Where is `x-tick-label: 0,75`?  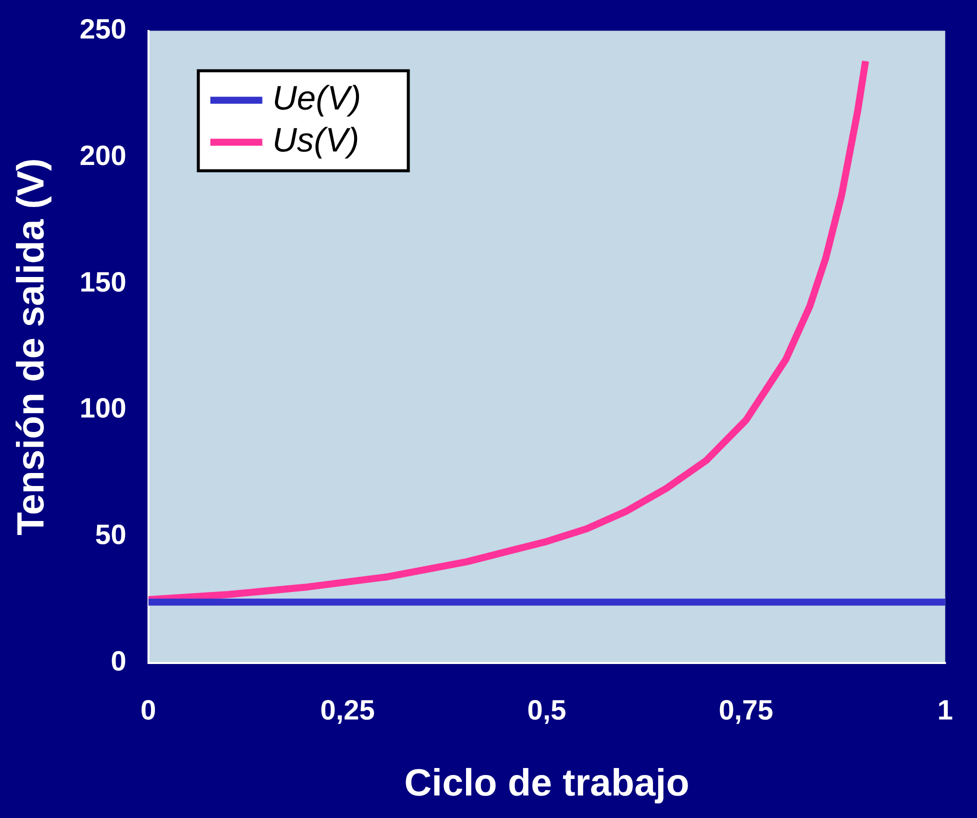
x-tick-label: 0,75 is located at coordinates (746, 710).